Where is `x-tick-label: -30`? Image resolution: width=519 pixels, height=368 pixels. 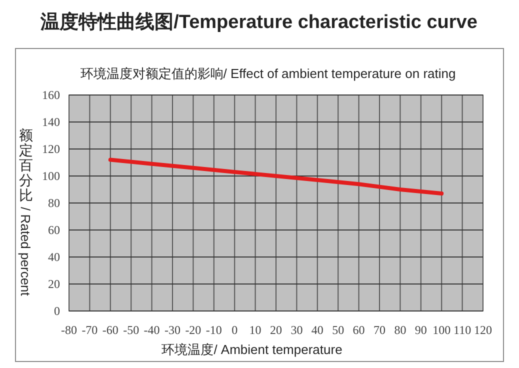
x-tick-label: -30 is located at coordinates (172, 330).